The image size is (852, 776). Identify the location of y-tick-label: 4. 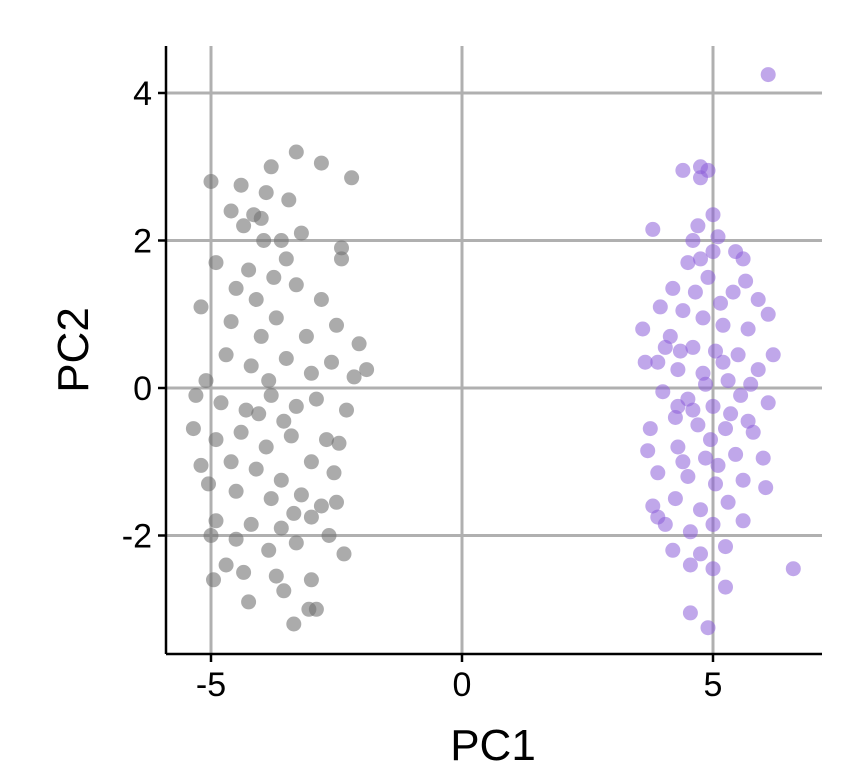
(142, 94).